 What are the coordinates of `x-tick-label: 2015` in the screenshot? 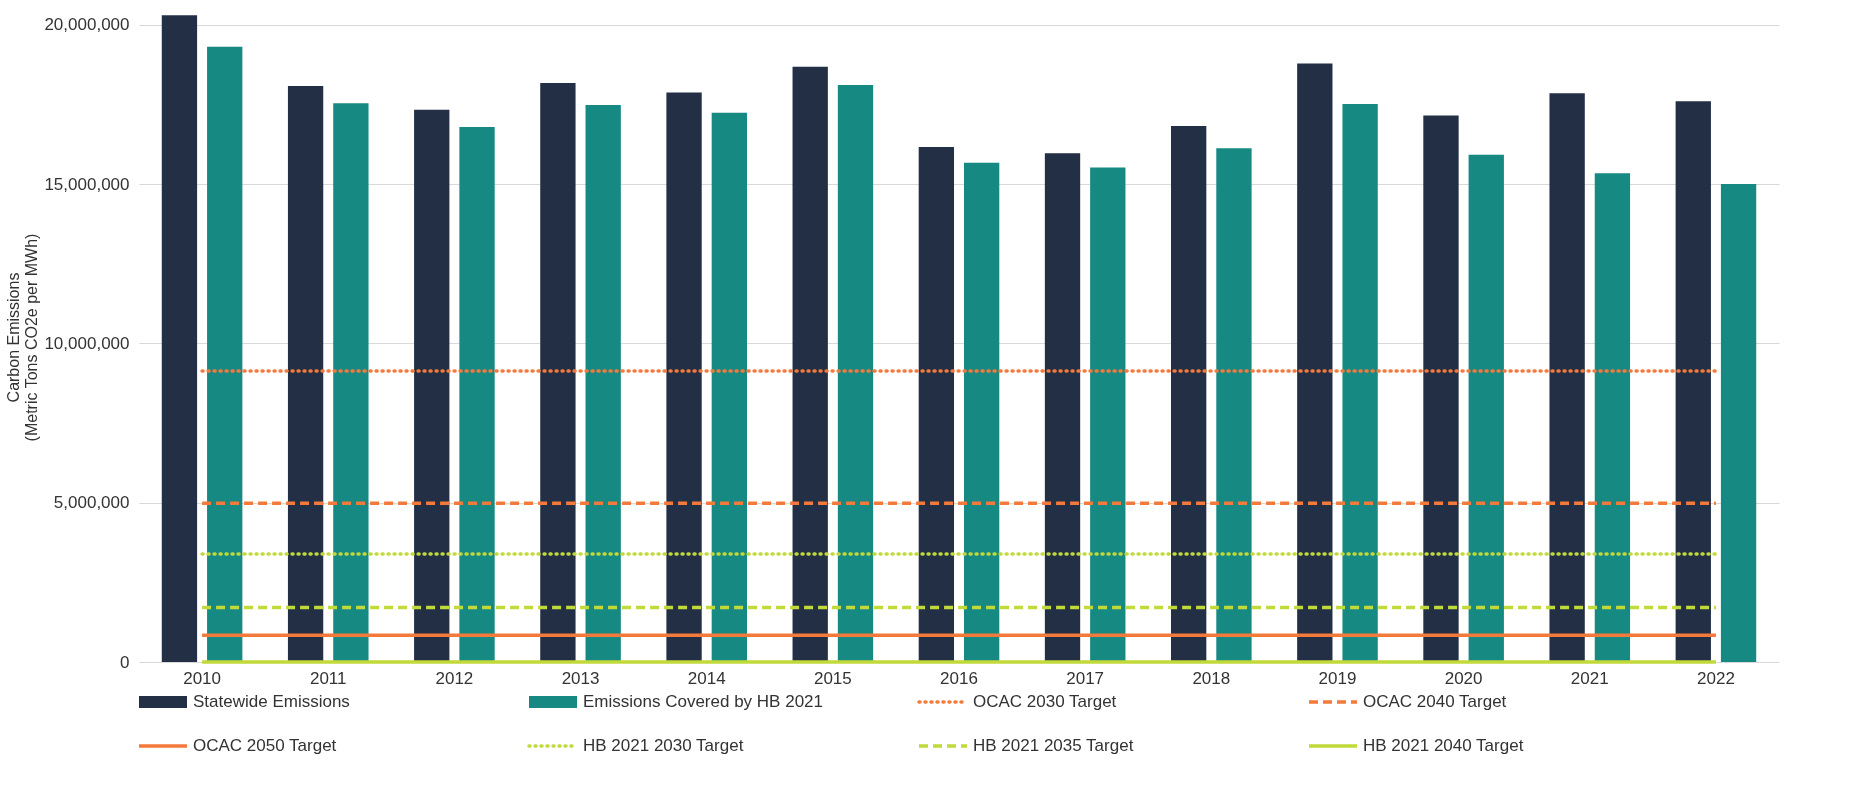 It's located at (832, 678).